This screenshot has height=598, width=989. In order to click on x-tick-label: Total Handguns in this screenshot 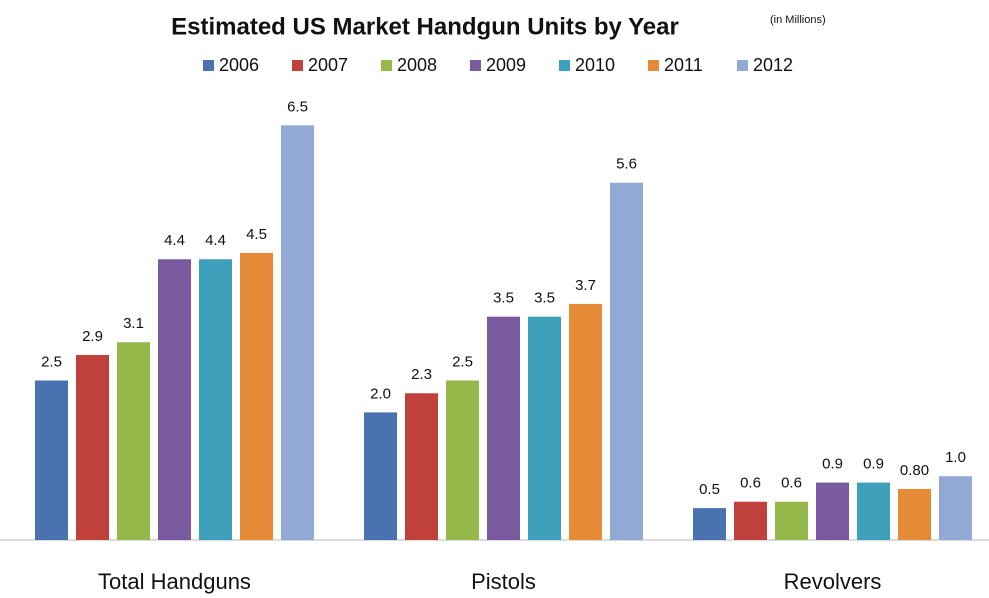, I will do `click(174, 581)`.